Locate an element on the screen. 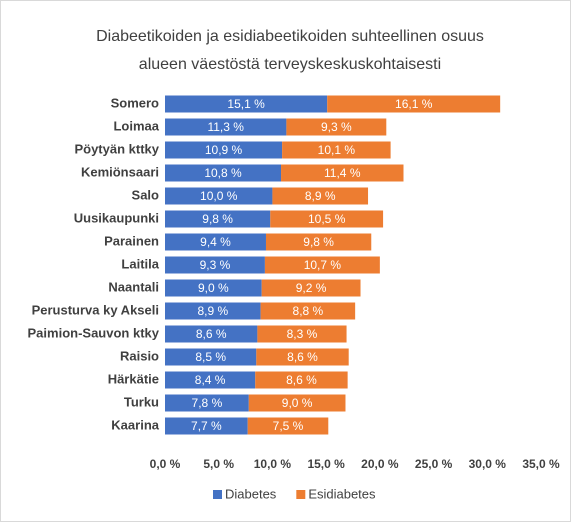  value-label: 8,8 % is located at coordinates (308, 311).